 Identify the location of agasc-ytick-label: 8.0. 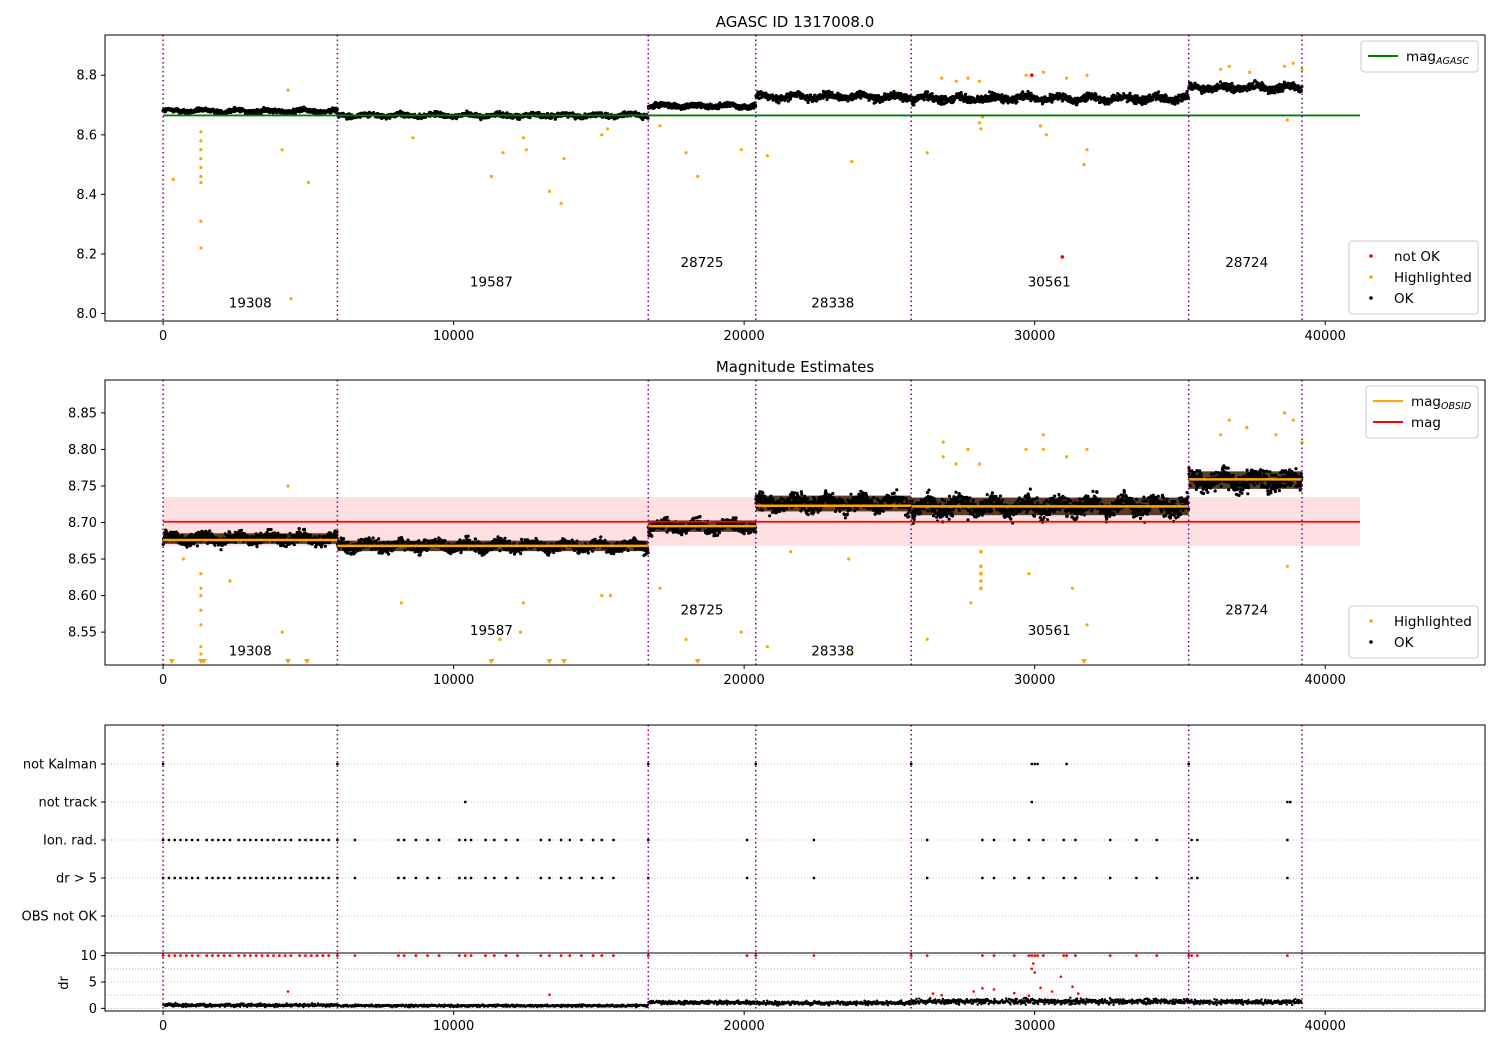
(86, 314).